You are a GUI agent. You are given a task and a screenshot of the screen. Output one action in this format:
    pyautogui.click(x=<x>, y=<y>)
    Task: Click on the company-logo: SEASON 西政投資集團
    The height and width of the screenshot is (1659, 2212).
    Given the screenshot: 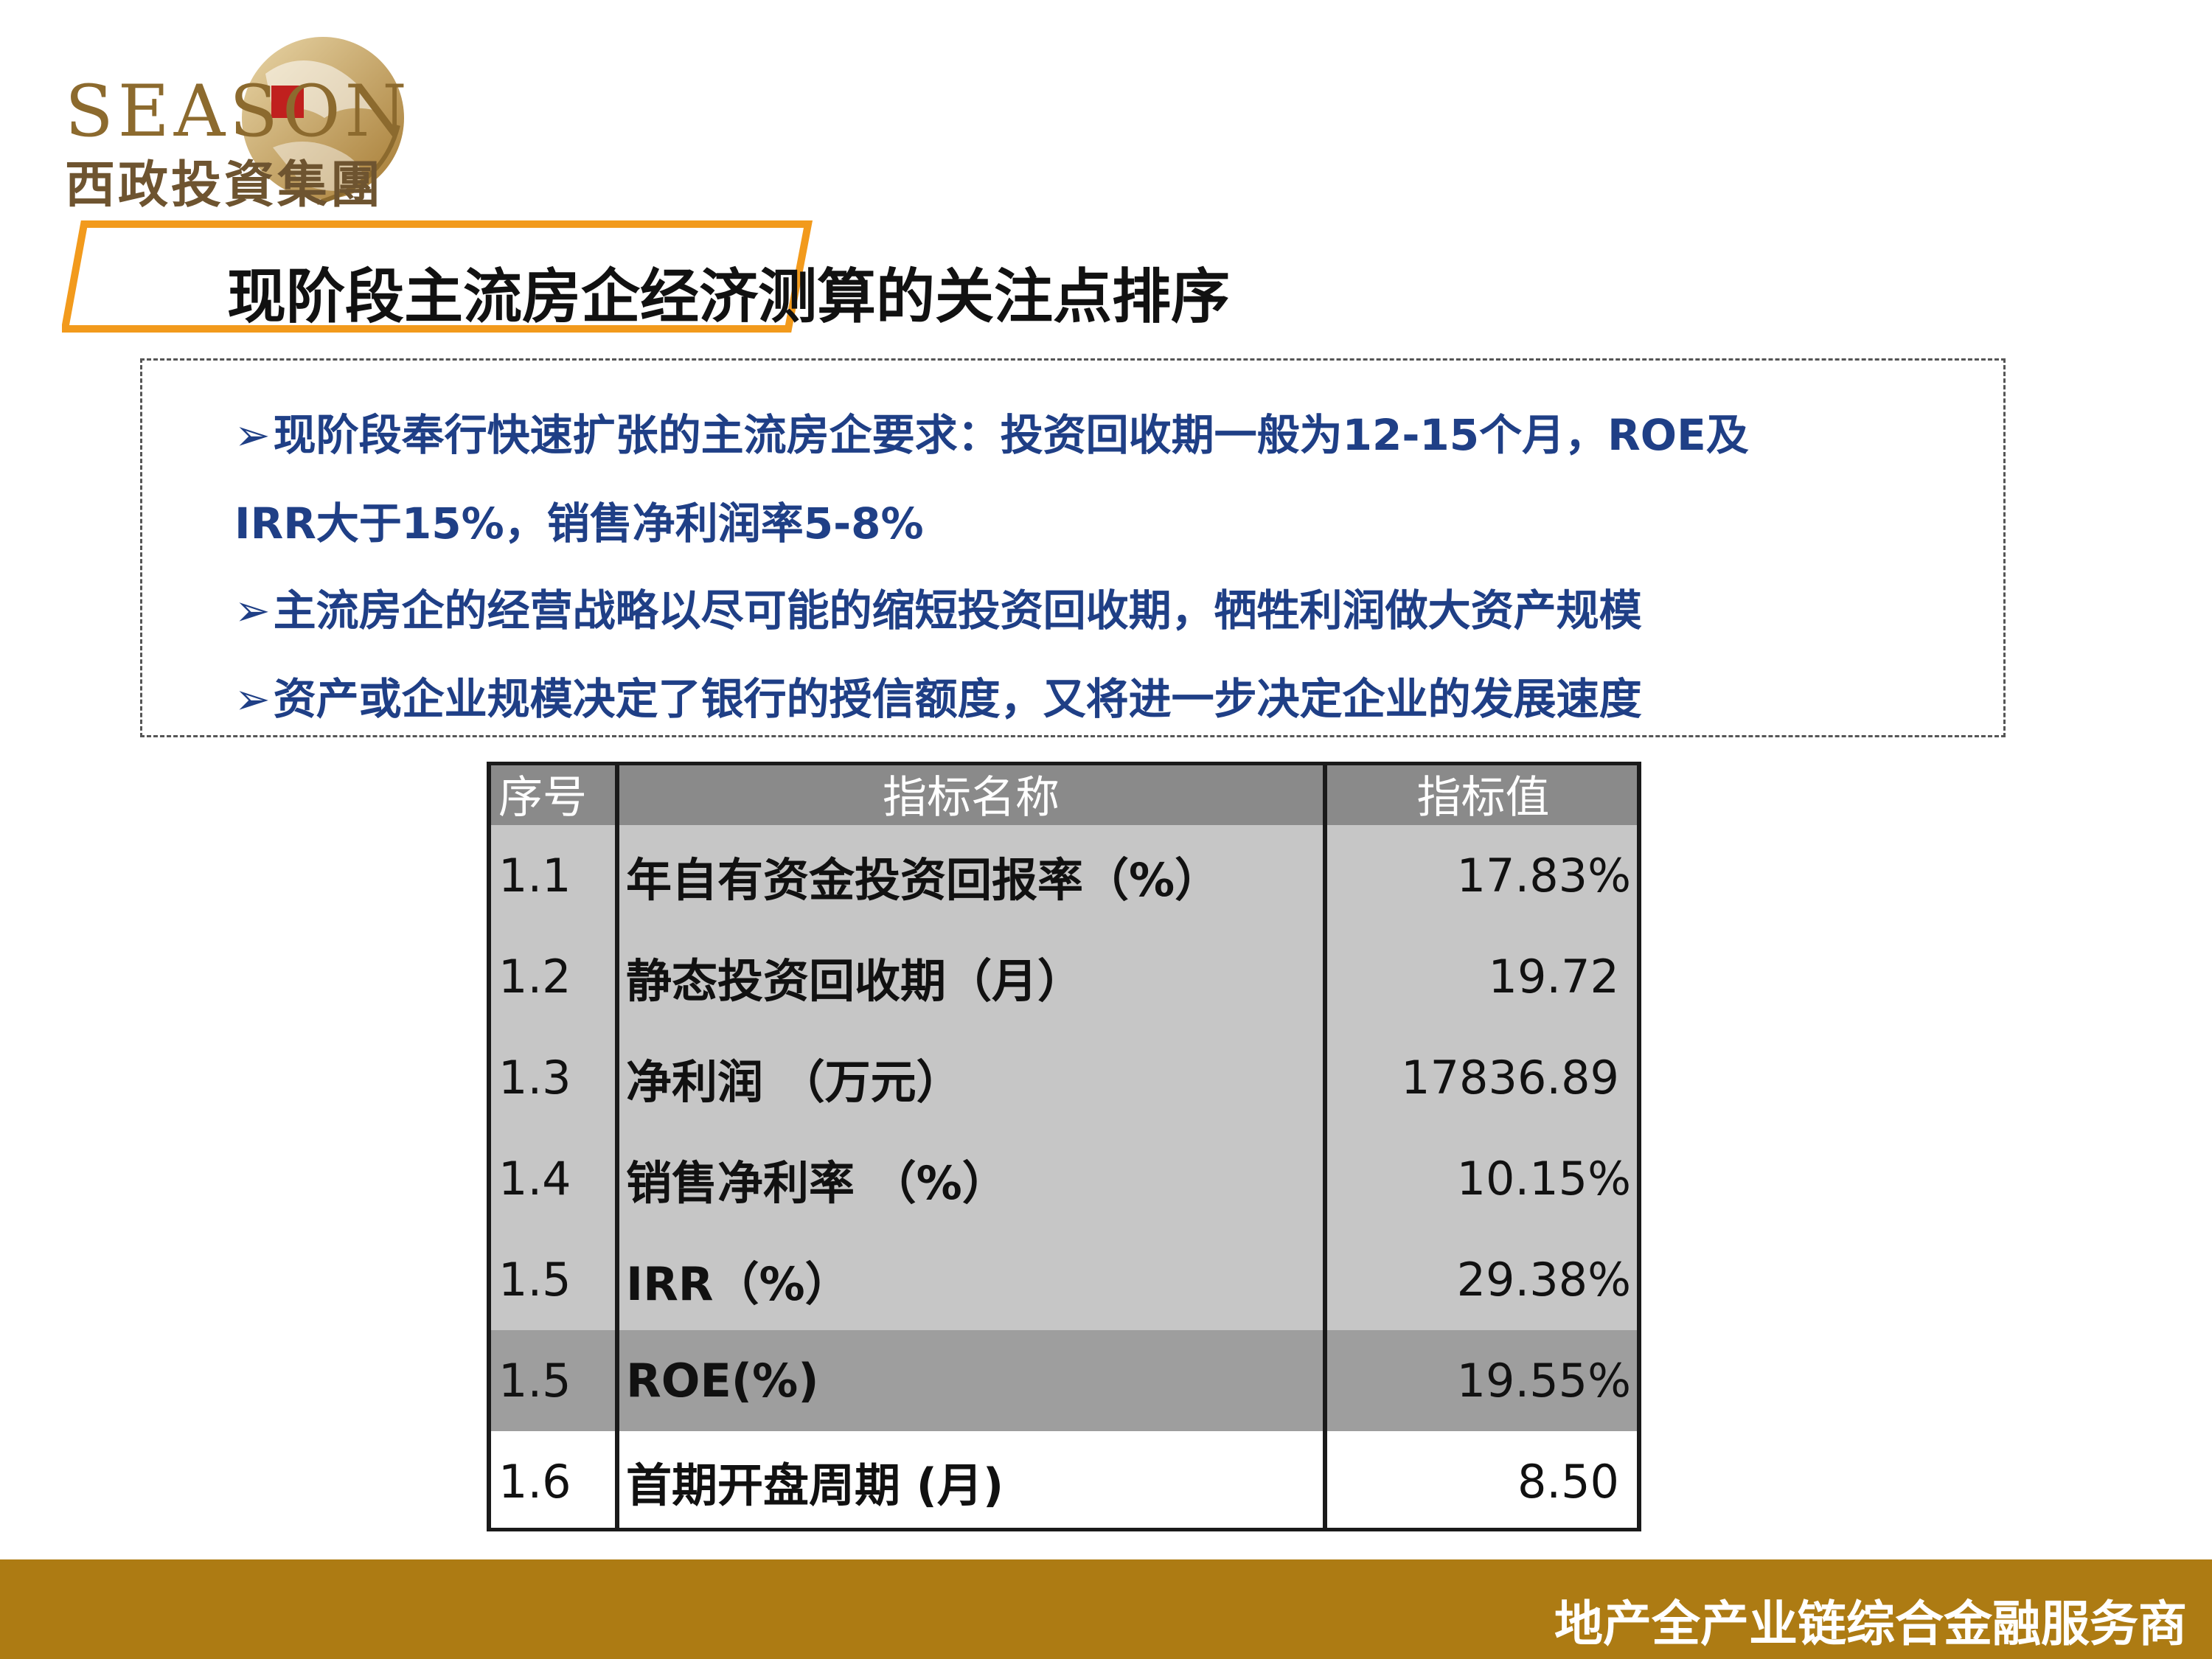 What is the action you would take?
    pyautogui.click(x=229, y=121)
    